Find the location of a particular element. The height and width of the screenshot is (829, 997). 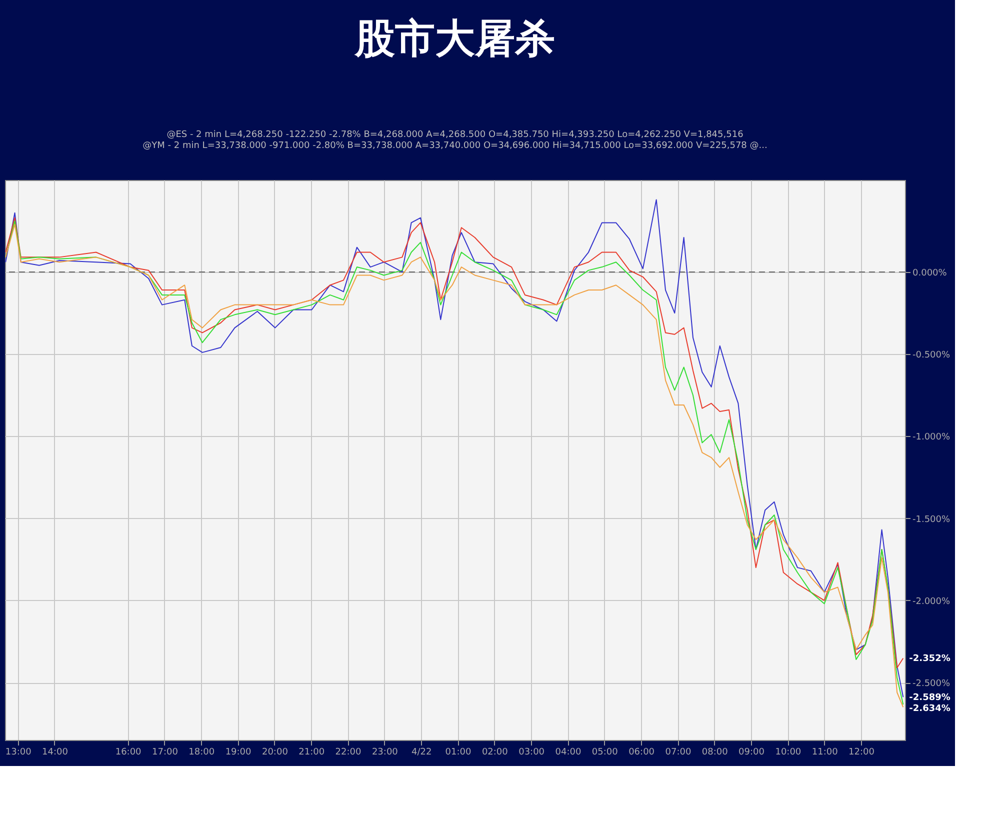

x-tick-label: 4/22 is located at coordinates (421, 753).